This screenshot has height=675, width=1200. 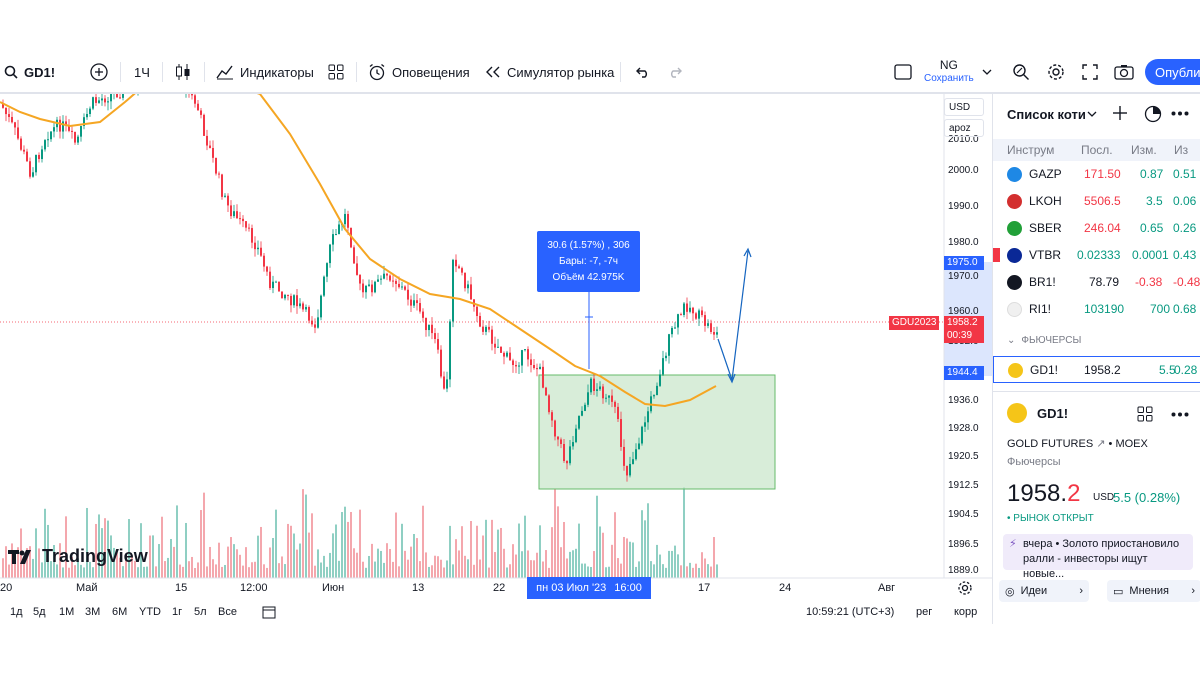 What do you see at coordinates (964, 128) in the screenshot?
I see `scale-mode-select: apoz` at bounding box center [964, 128].